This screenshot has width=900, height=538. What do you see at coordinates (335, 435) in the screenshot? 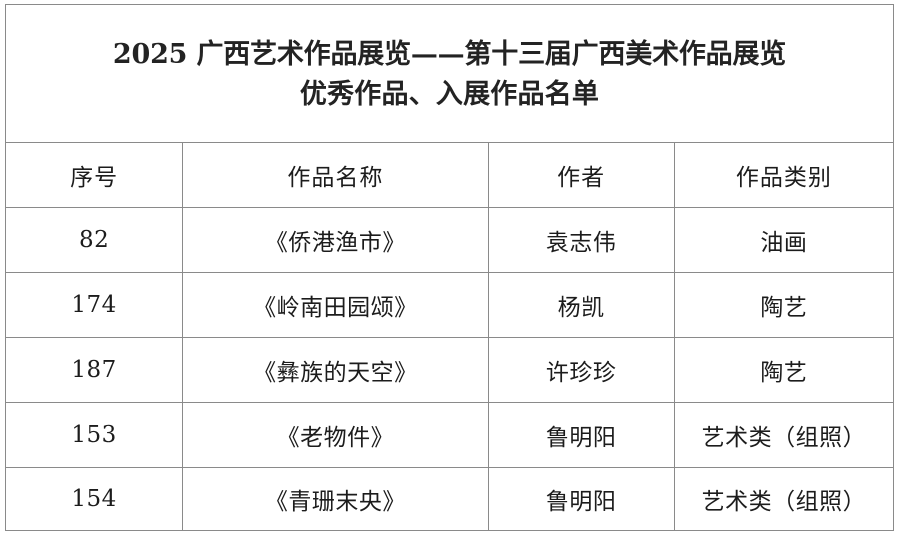
I see `cell-name: 《老物件》` at bounding box center [335, 435].